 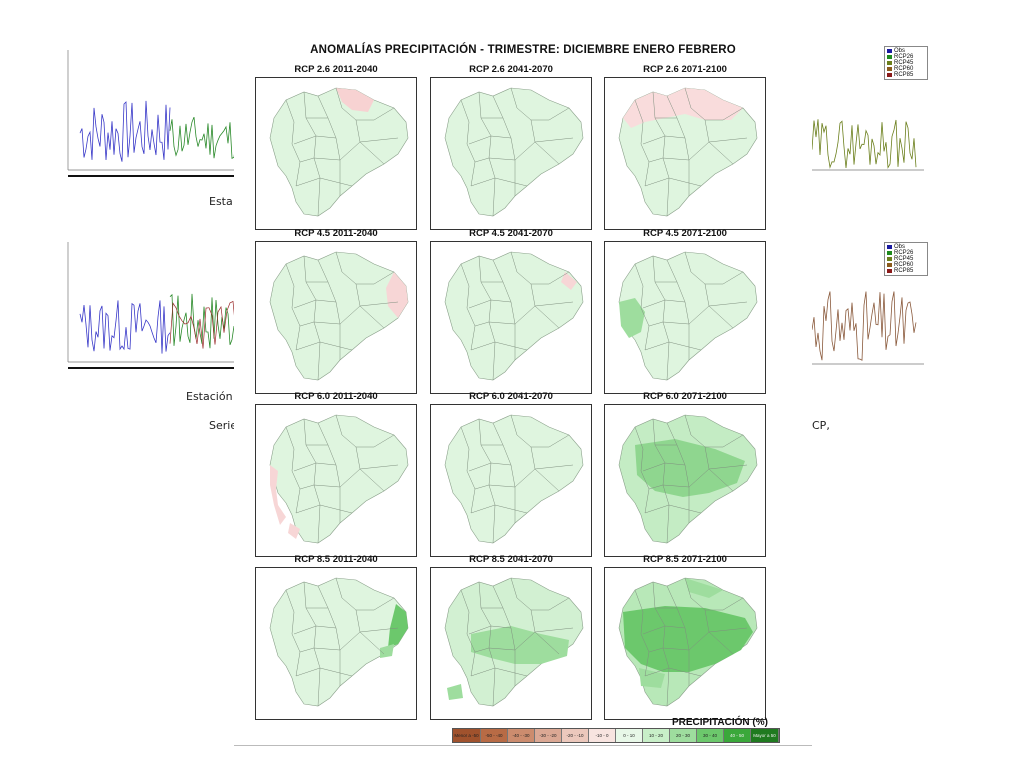 I want to click on background-legend-2: Obs RCP26 RCP45 RCP60 RCP85, so click(x=906, y=259).